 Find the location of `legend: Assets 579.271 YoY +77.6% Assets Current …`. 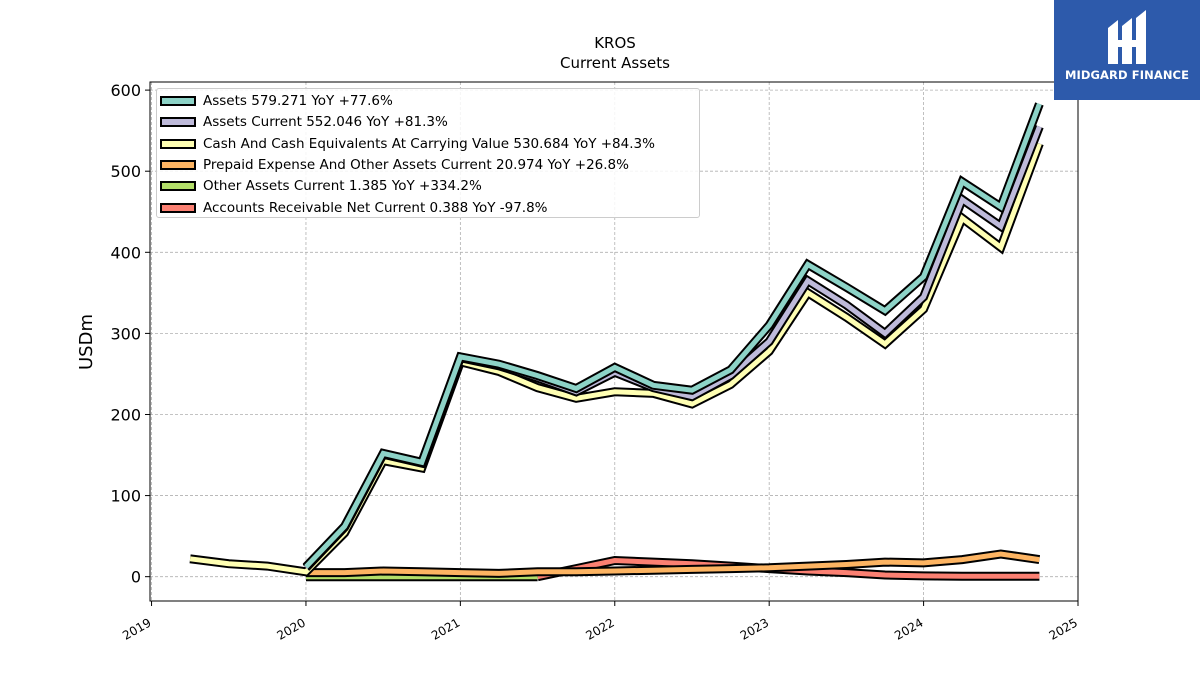

legend: Assets 579.271 YoY +77.6% Assets Current … is located at coordinates (428, 153).